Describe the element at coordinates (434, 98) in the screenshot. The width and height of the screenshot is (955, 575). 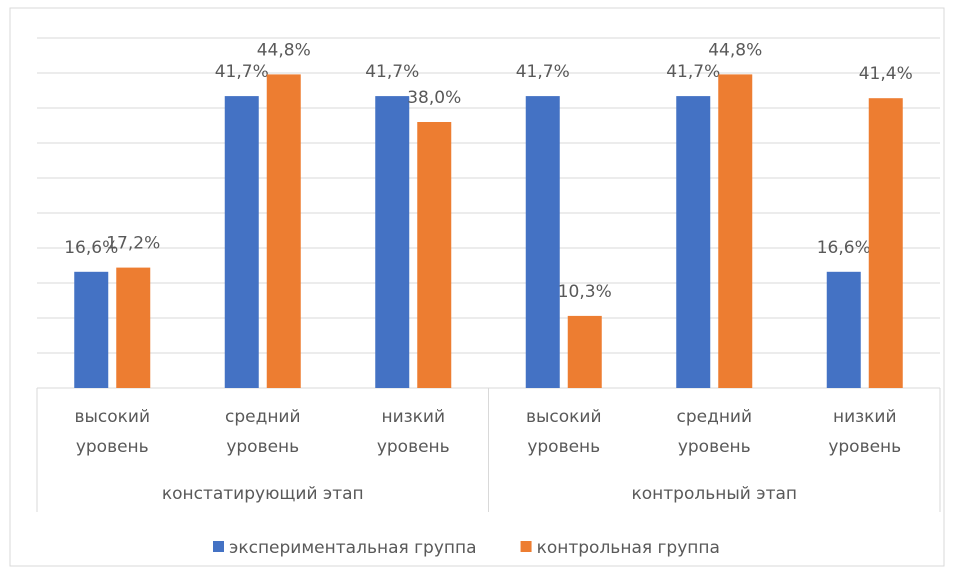
I see `data-label: 38,0%` at that location.